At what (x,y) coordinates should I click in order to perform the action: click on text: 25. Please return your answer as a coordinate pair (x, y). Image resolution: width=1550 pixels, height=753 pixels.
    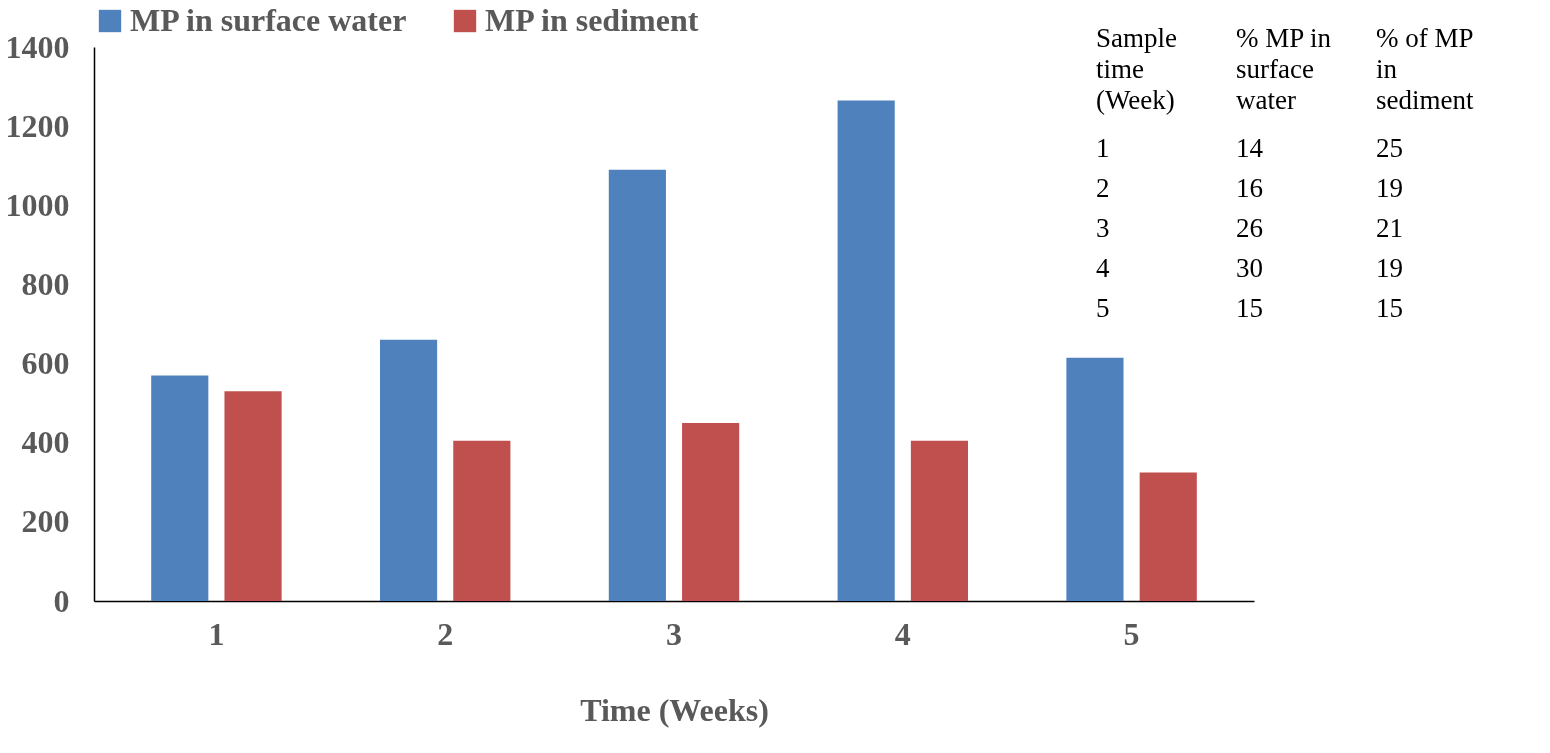
    Looking at the image, I should click on (1389, 148).